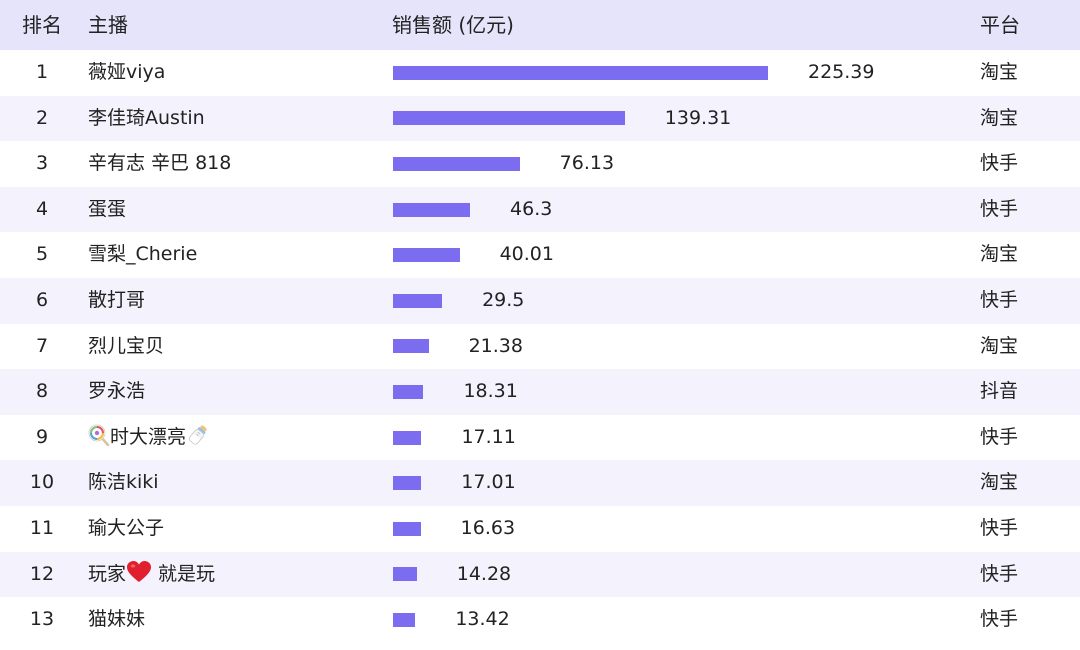  I want to click on rank-cell: 12, so click(42, 573).